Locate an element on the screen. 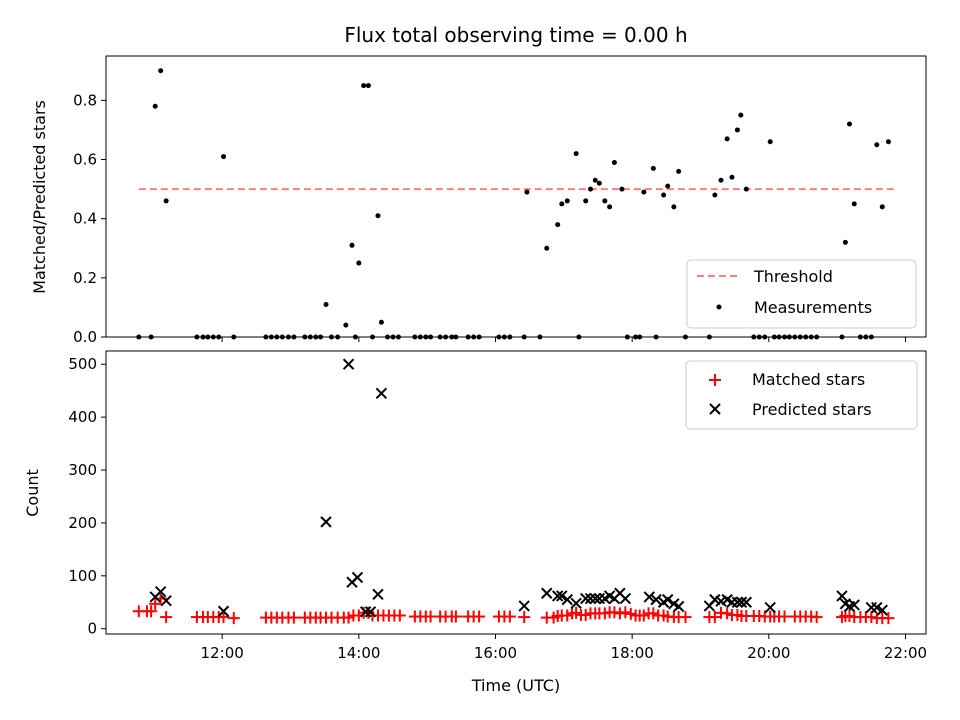 Image resolution: width=960 pixels, height=720 pixels. bottom-y-tick-label: 300 is located at coordinates (82, 470).